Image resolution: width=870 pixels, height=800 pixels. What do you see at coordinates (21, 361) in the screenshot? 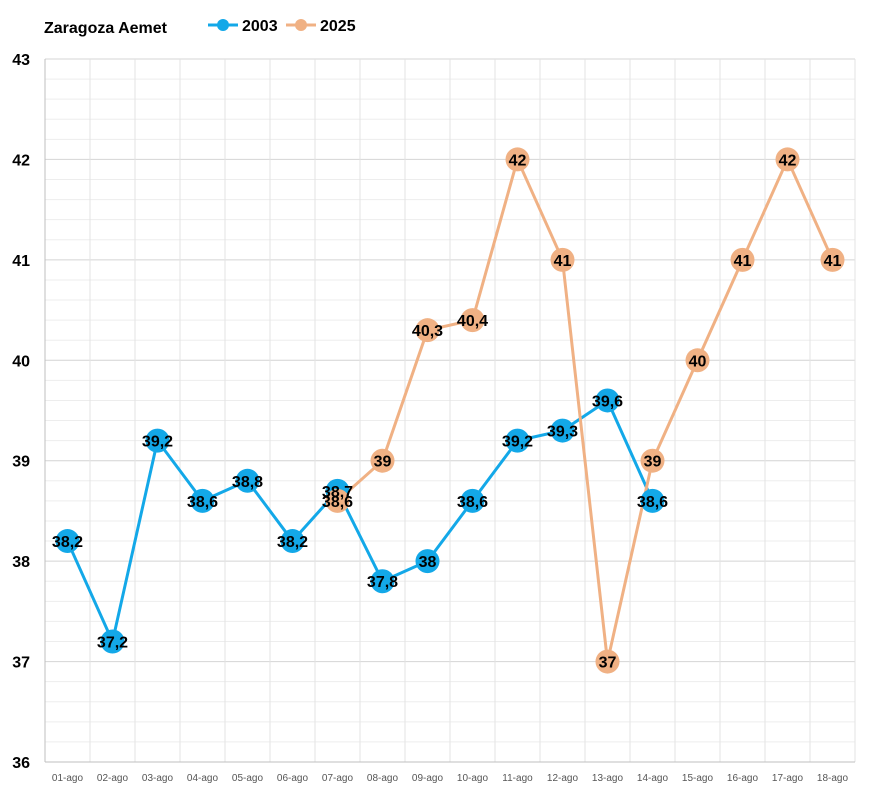
I see `y-tick-label: 40` at bounding box center [21, 361].